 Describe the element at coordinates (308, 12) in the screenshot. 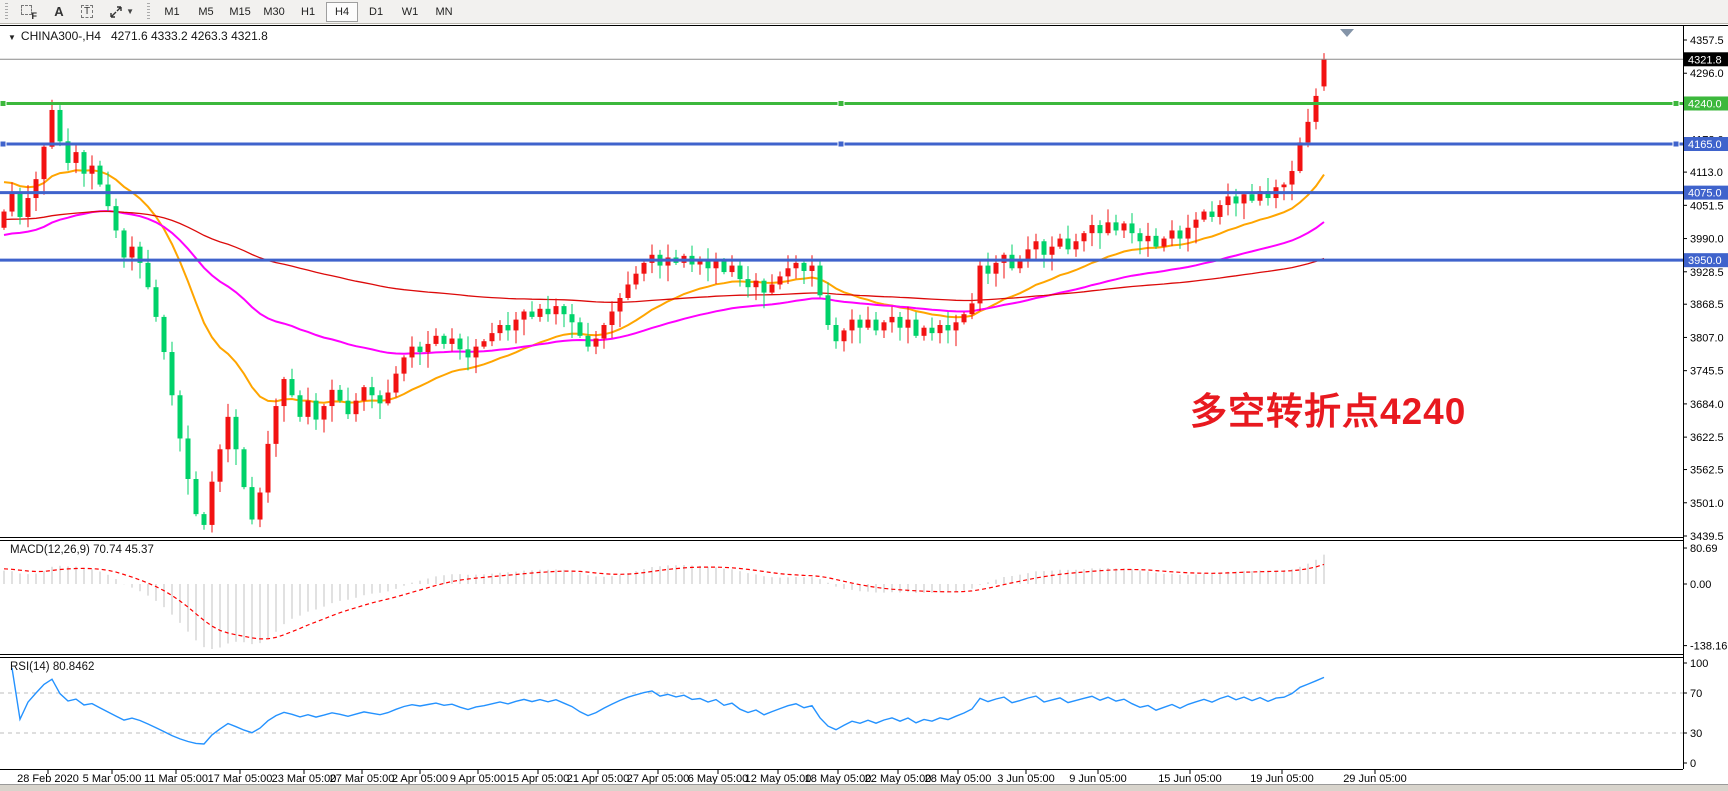

I see `timeframe-H1: H1` at that location.